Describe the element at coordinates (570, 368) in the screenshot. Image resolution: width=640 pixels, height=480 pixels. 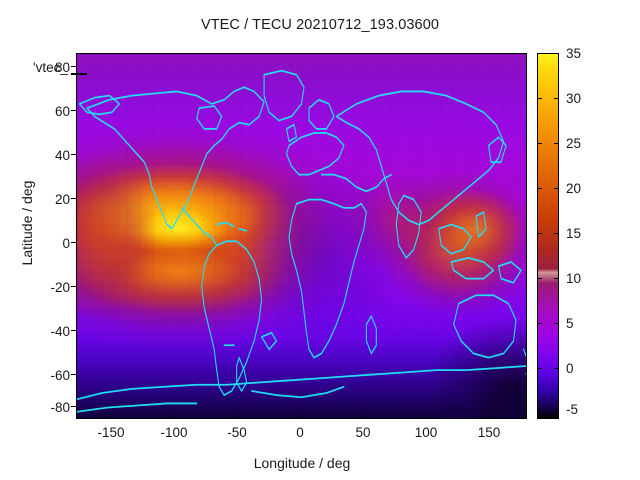
I see `colorbar-tick-label: 0` at that location.